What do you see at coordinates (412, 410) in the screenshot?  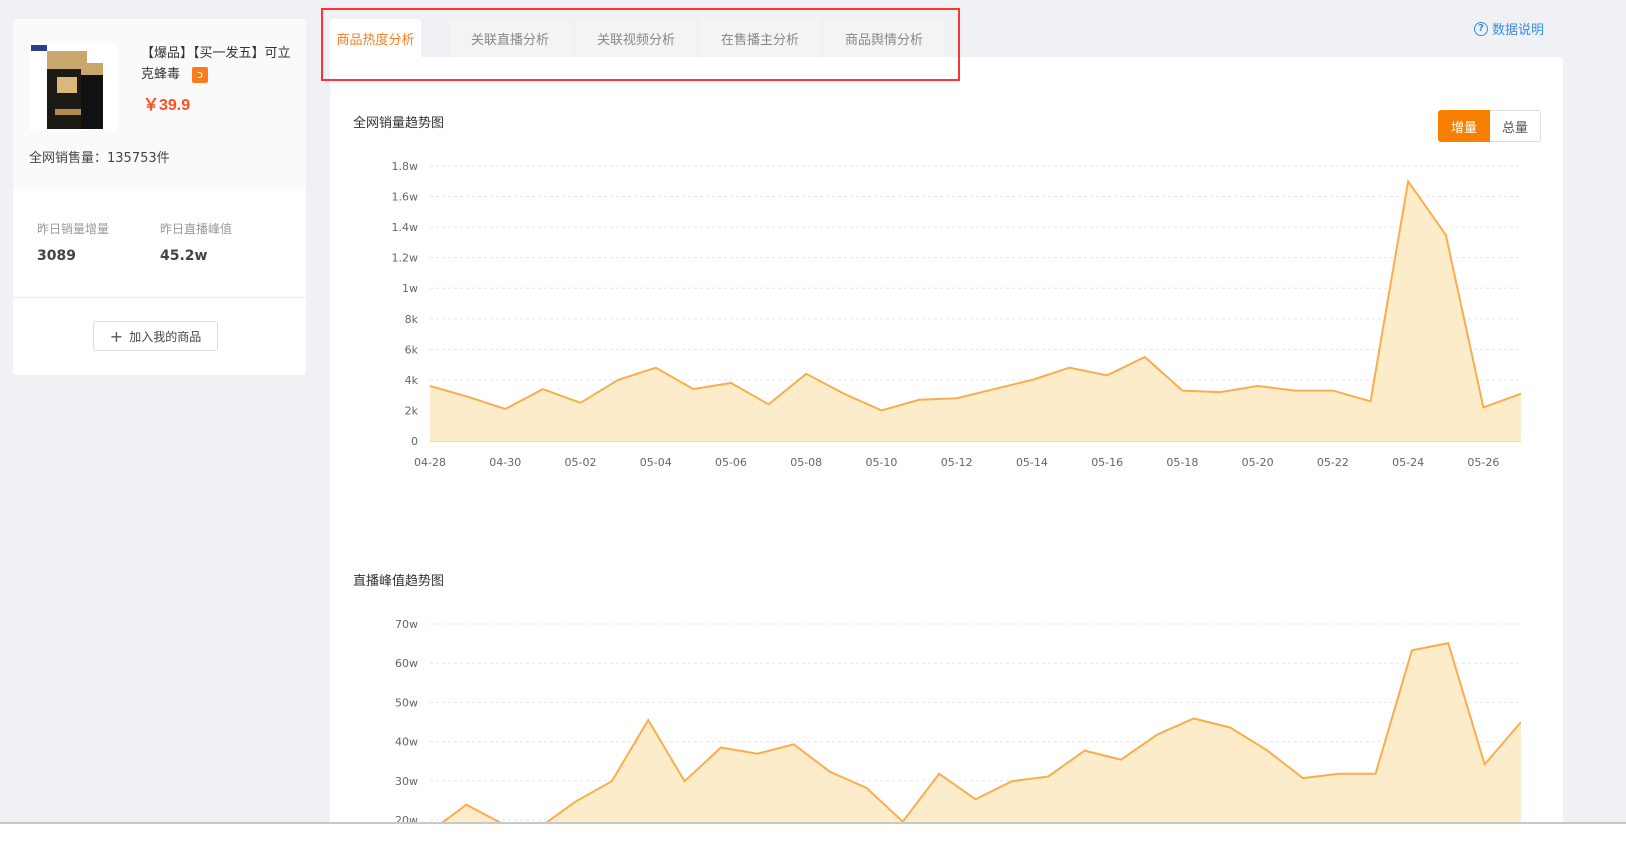 I see `y-tick-label: 2k` at bounding box center [412, 410].